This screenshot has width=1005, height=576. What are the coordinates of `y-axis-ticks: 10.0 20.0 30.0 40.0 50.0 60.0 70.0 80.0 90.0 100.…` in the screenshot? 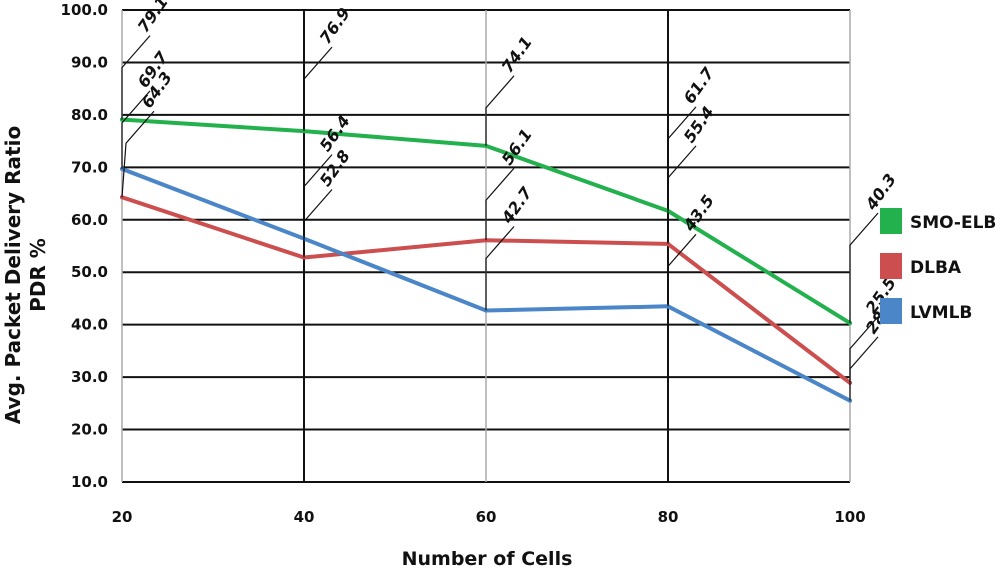 It's located at (84, 246).